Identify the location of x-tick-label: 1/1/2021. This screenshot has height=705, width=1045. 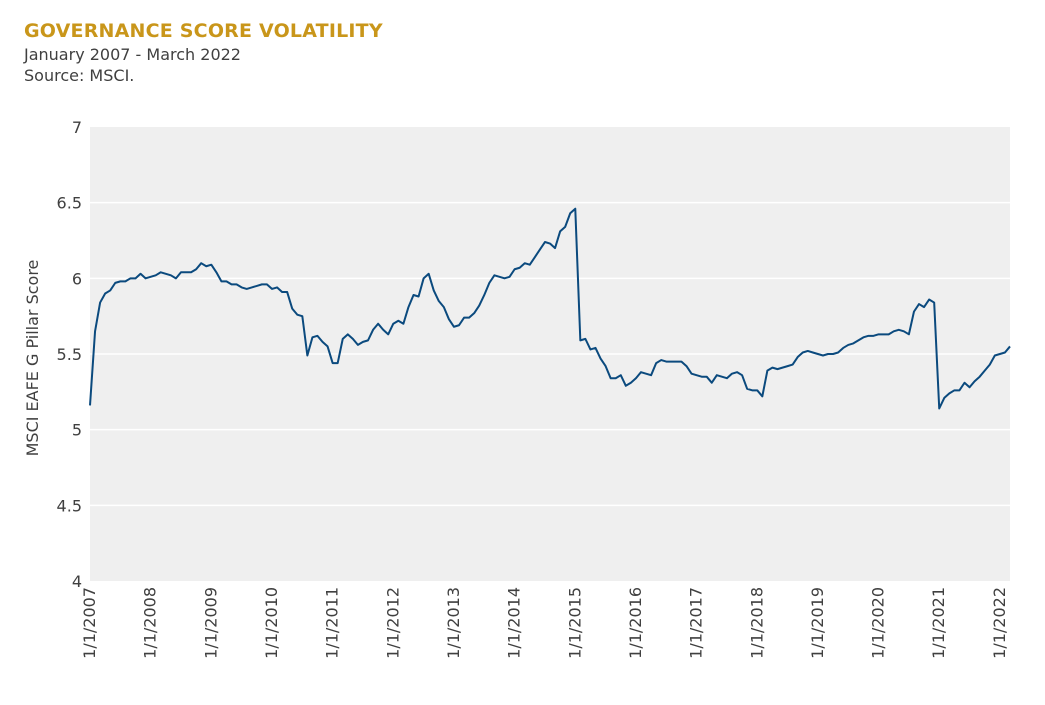
(938, 623).